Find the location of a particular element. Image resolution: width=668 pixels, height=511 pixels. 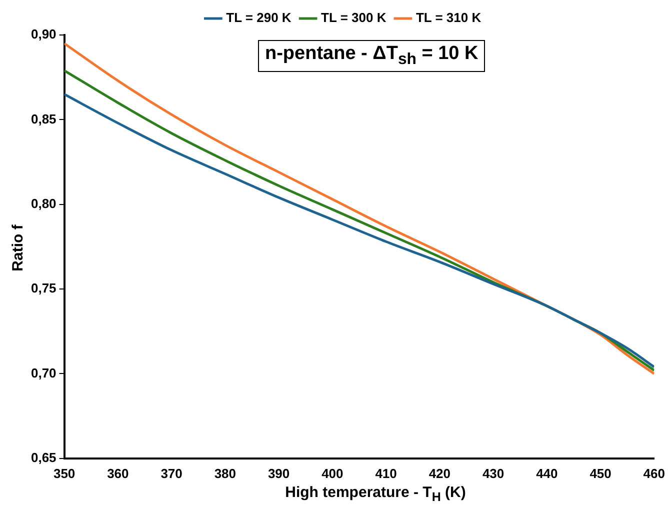

x-tick-label: 400 is located at coordinates (333, 473).